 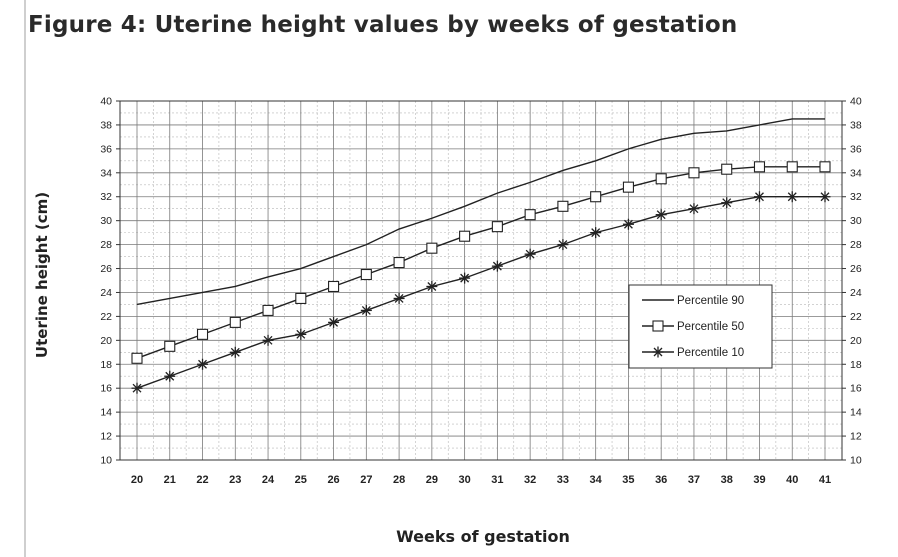 What do you see at coordinates (106, 341) in the screenshot?
I see `y-tick-label-left: 20` at bounding box center [106, 341].